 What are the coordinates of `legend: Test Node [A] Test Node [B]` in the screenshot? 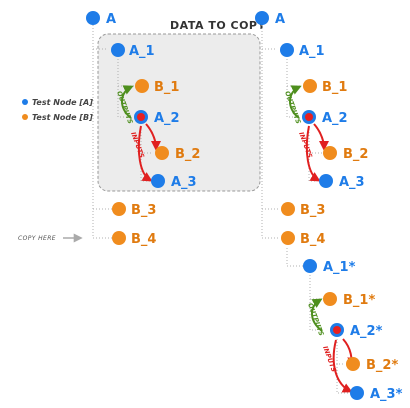 It's located at (57, 110).